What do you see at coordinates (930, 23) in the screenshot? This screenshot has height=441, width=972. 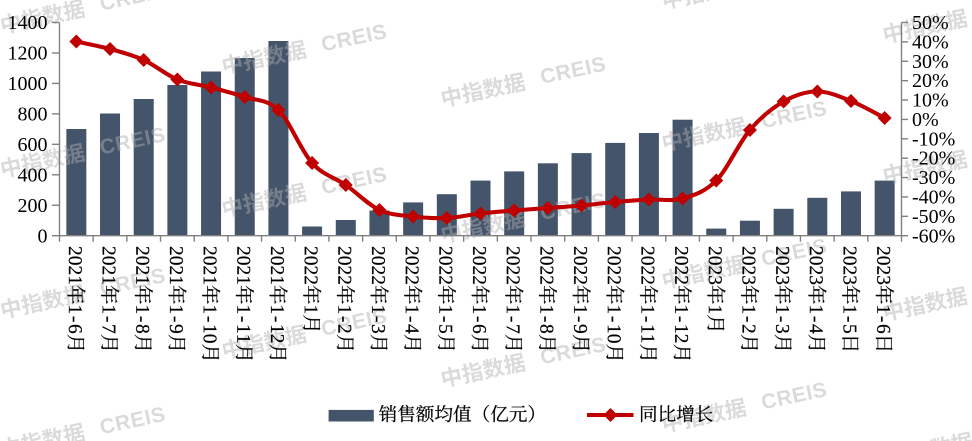 I see `svg-text: 50%` at bounding box center [930, 23].